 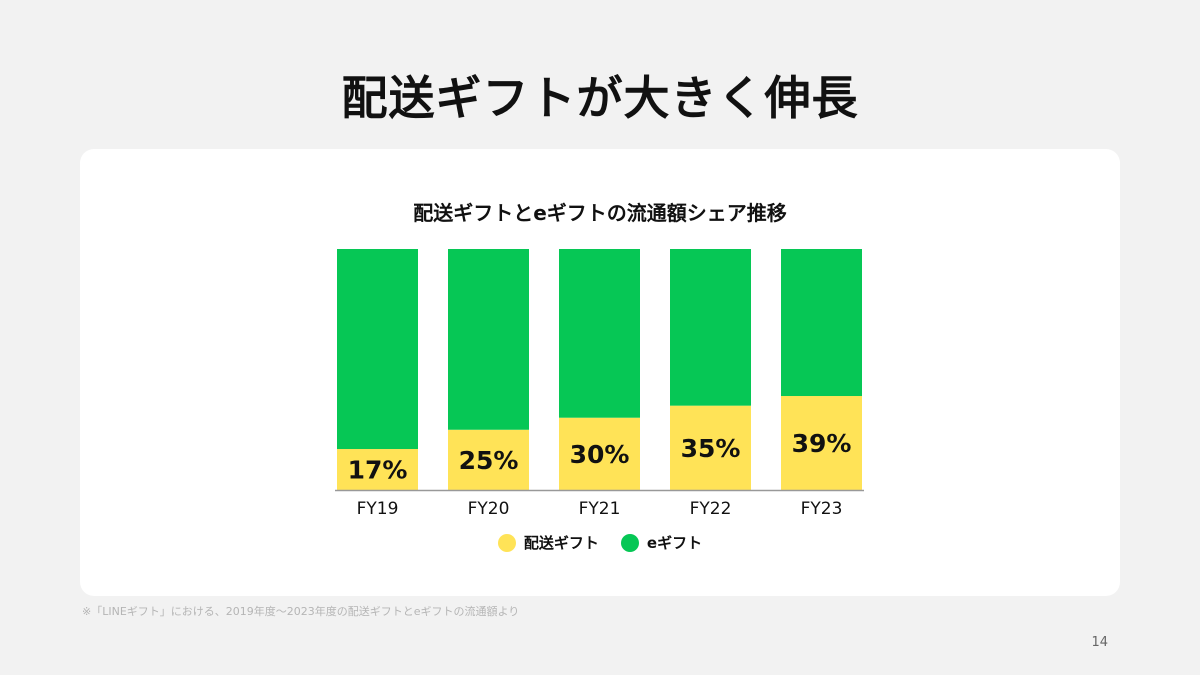 I want to click on data-label-fy20: 25%, so click(x=489, y=460).